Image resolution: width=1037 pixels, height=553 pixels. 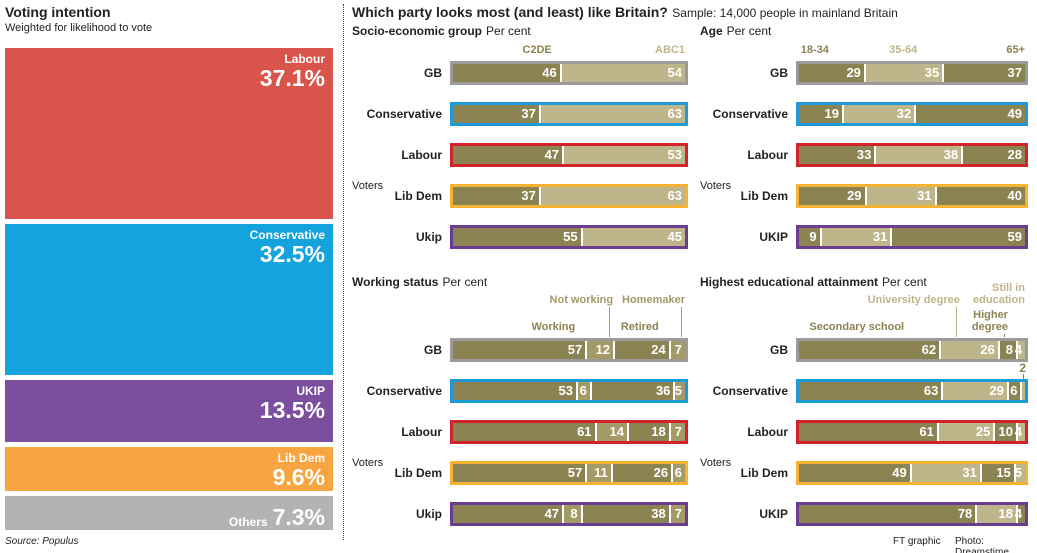 What do you see at coordinates (292, 254) in the screenshot?
I see `vote-share: 32.5%` at bounding box center [292, 254].